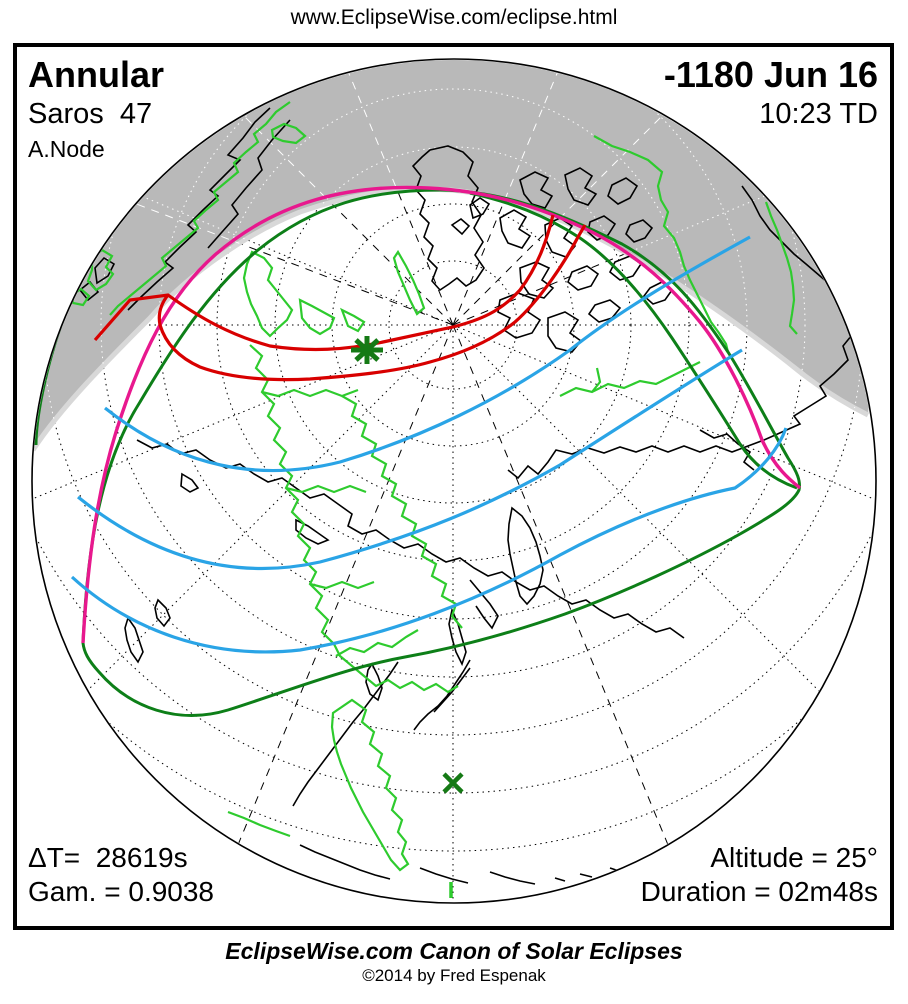 Image resolution: width=908 pixels, height=1004 pixels. Describe the element at coordinates (818, 114) in the screenshot. I see `eclipse-time-label: 10:23 TD` at that location.